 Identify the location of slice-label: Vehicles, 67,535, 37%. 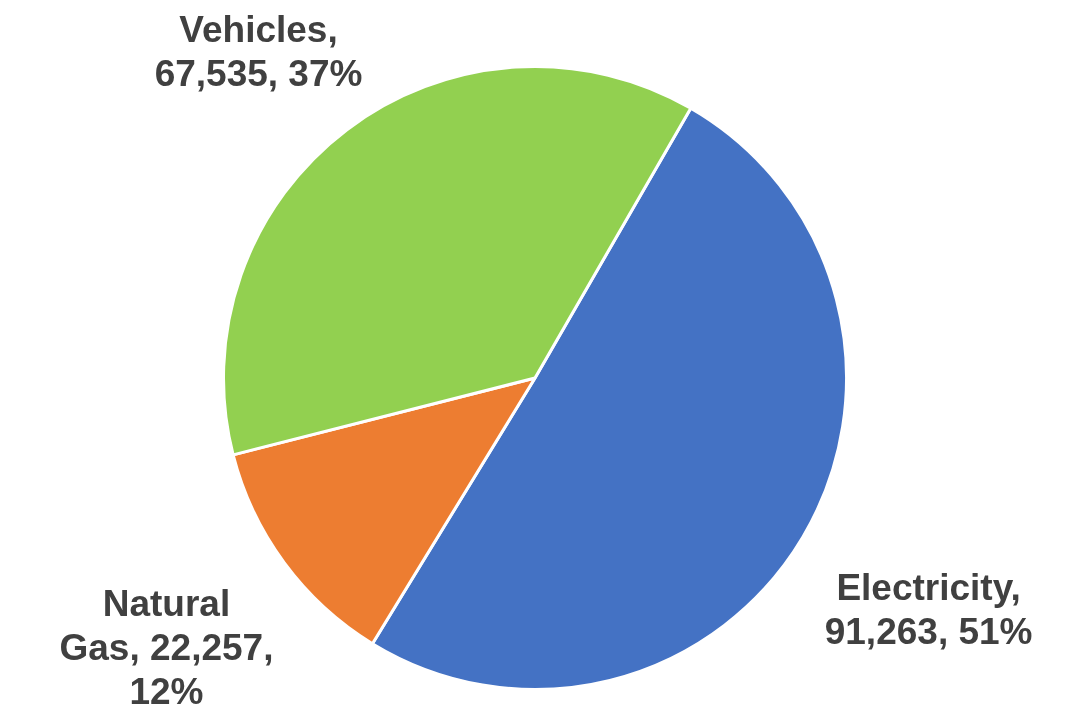
(258, 52).